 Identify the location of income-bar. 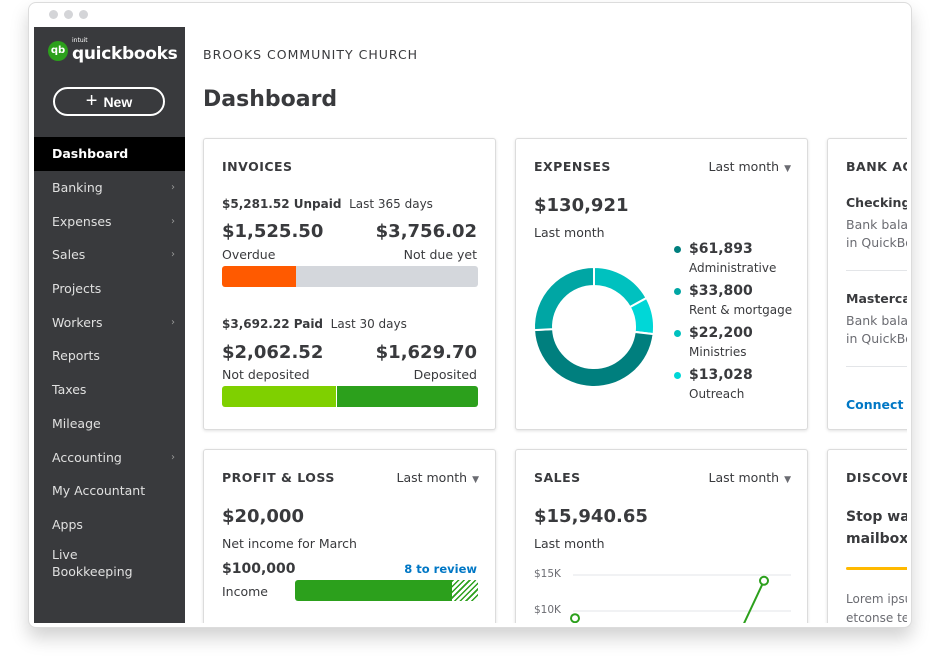
(386, 590).